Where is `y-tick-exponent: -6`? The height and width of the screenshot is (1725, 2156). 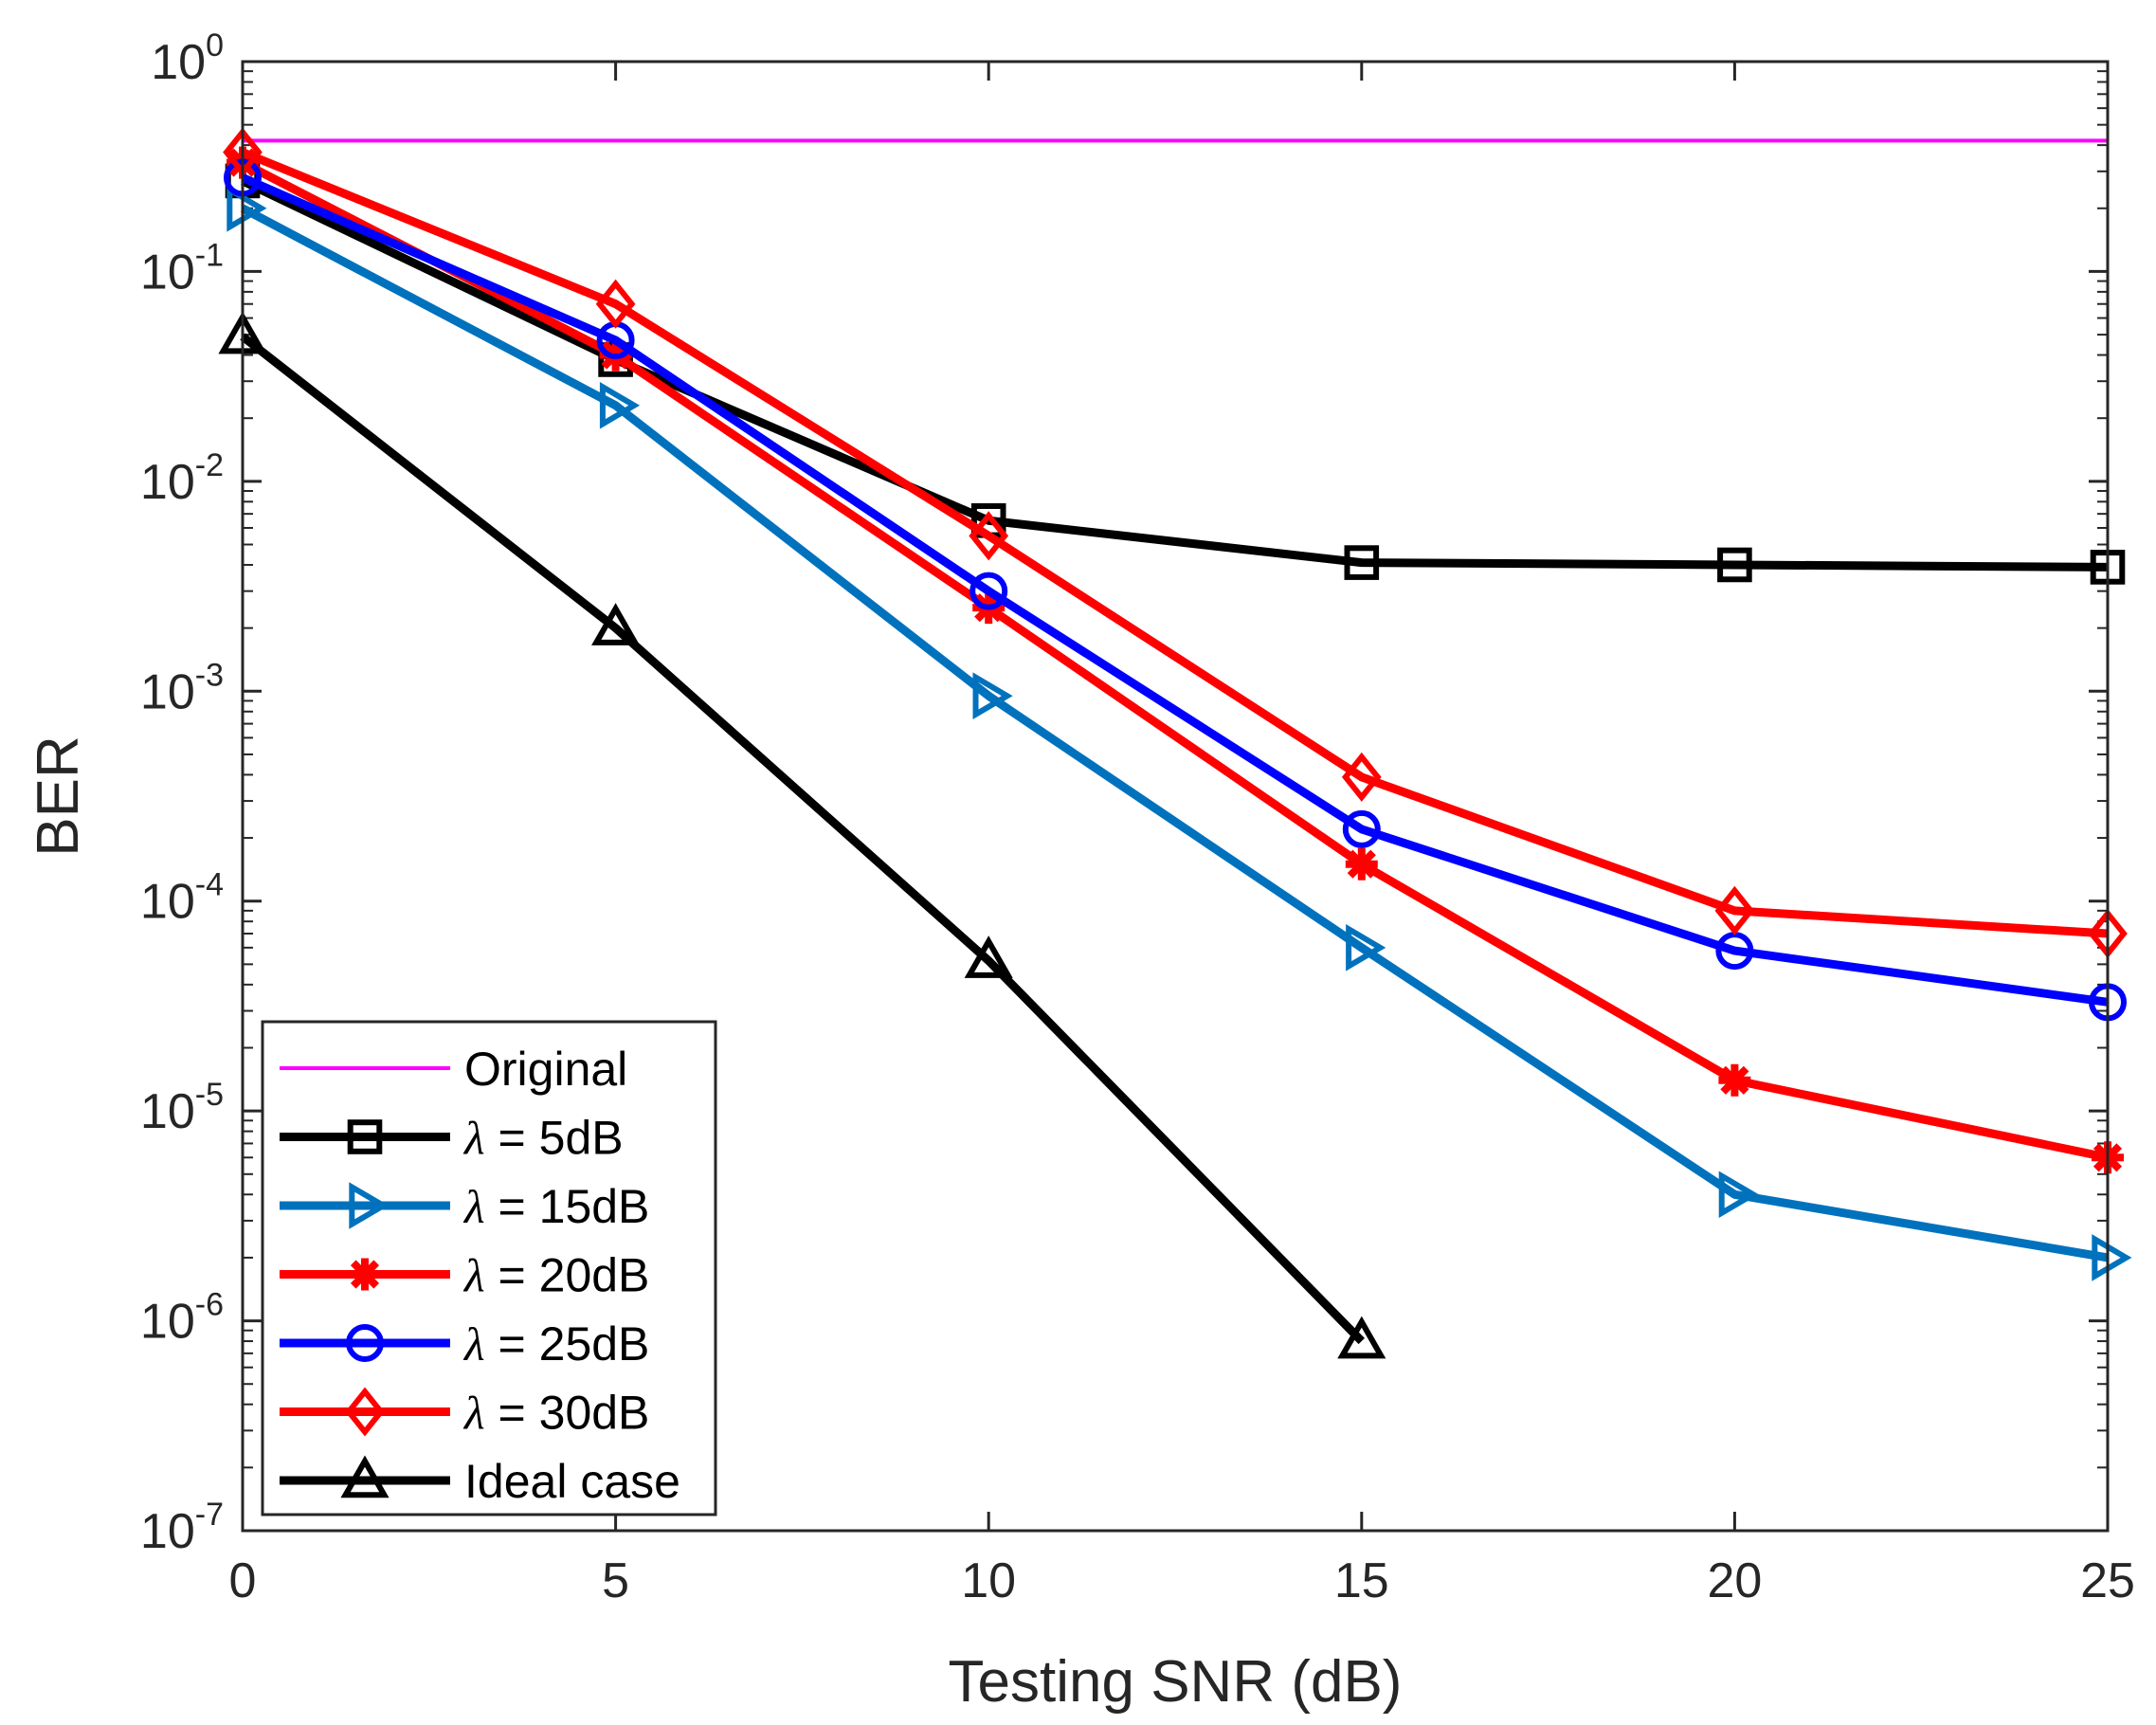 y-tick-exponent: -6 is located at coordinates (210, 1305).